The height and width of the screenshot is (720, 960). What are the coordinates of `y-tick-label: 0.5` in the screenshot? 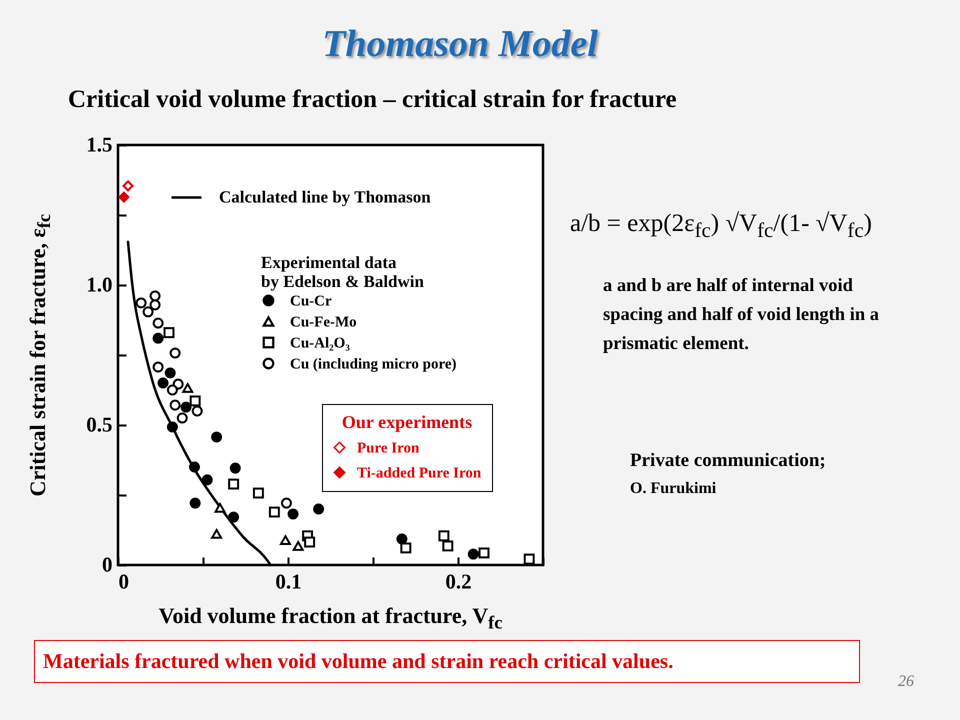 It's located at (99, 424).